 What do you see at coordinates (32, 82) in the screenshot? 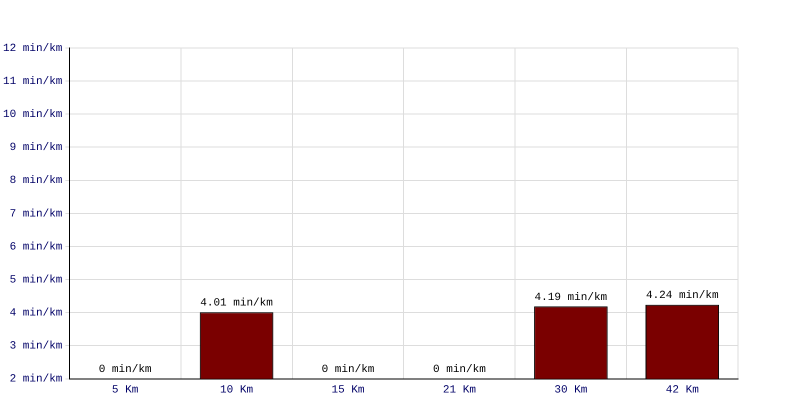
I see `y-tick-label: 11 min/km` at bounding box center [32, 82].